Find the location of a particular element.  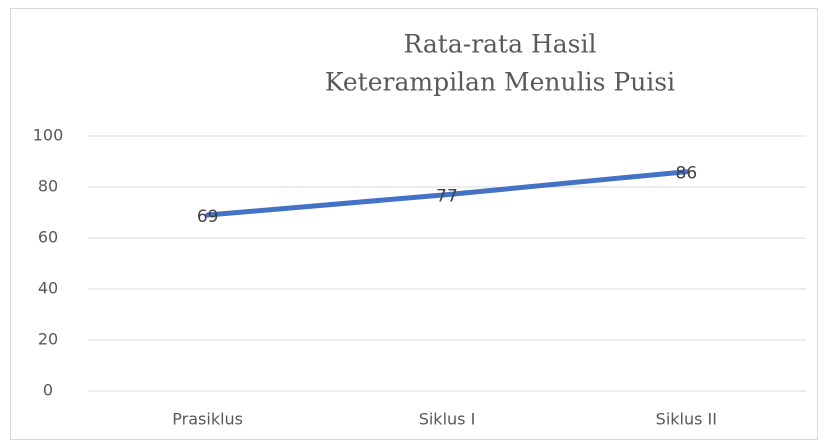

data-label: 86 is located at coordinates (687, 174).